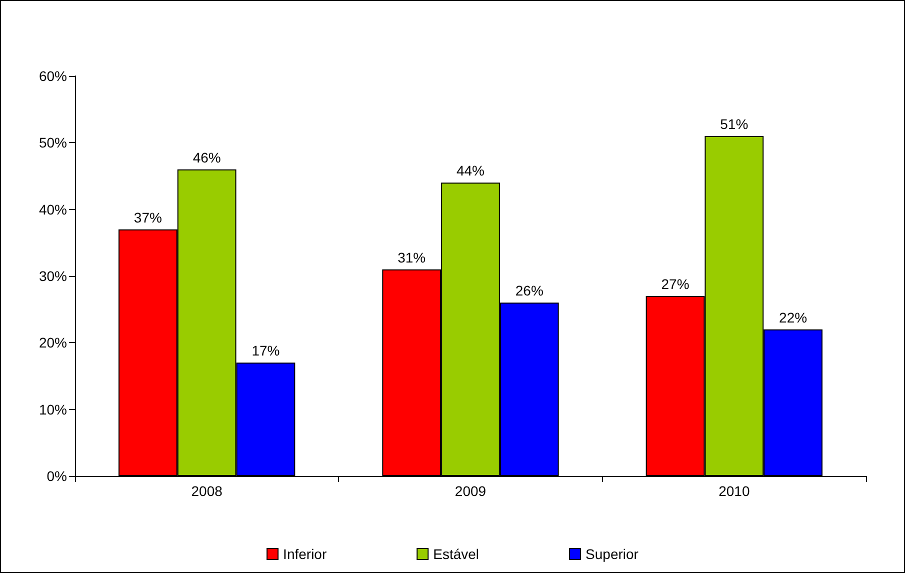  What do you see at coordinates (412, 257) in the screenshot?
I see `data-label: 31%` at bounding box center [412, 257].